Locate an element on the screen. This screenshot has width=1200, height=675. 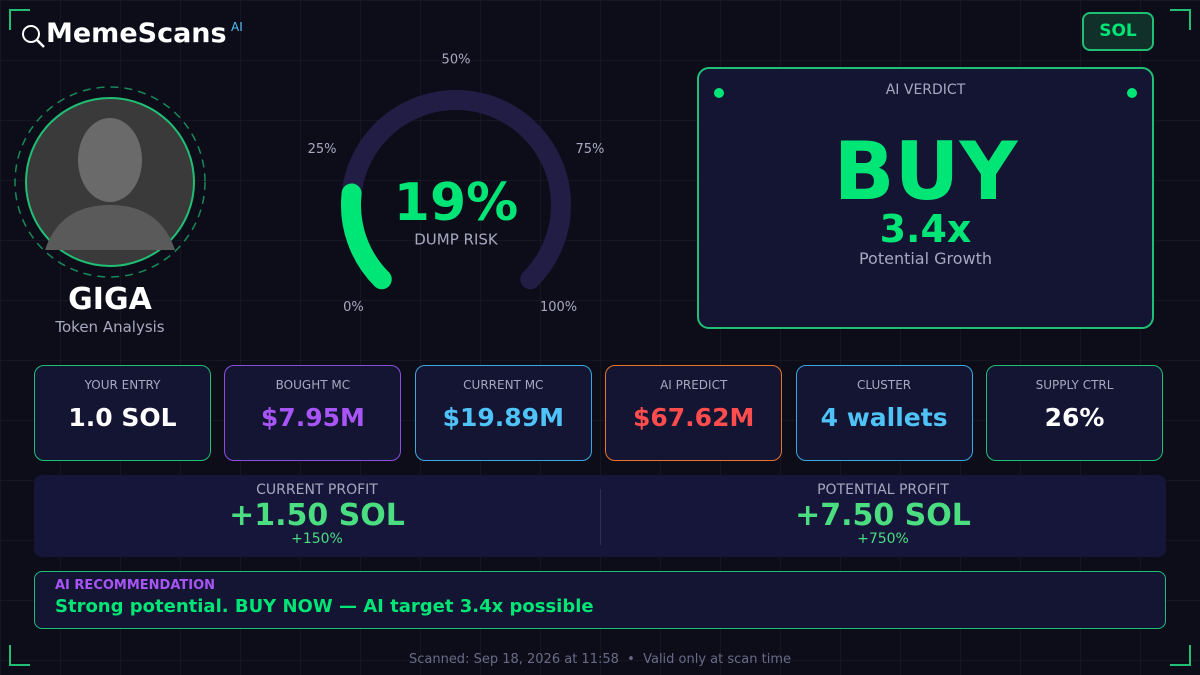
stat-card: YOUR ENTRY 1.0 SOL is located at coordinates (122, 413).